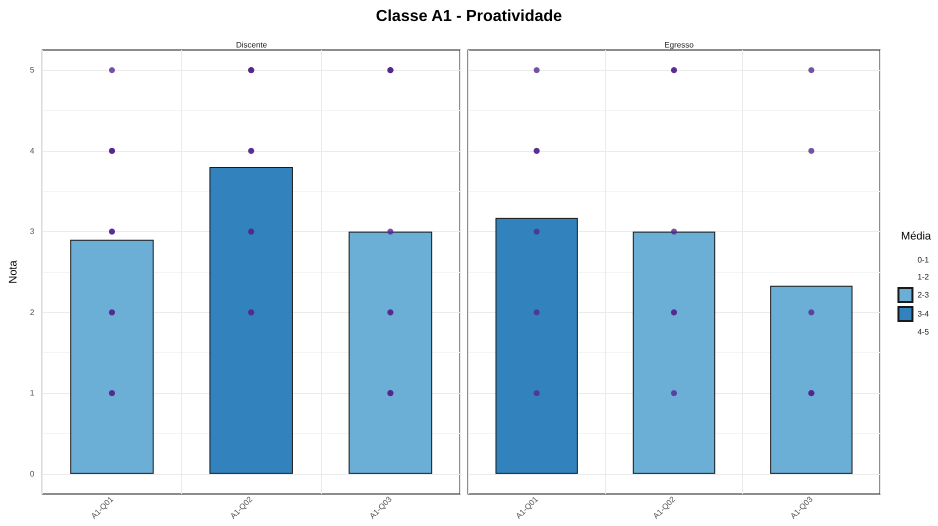 The height and width of the screenshot is (526, 938). I want to click on chart-subtitle: Discente, so click(252, 45).